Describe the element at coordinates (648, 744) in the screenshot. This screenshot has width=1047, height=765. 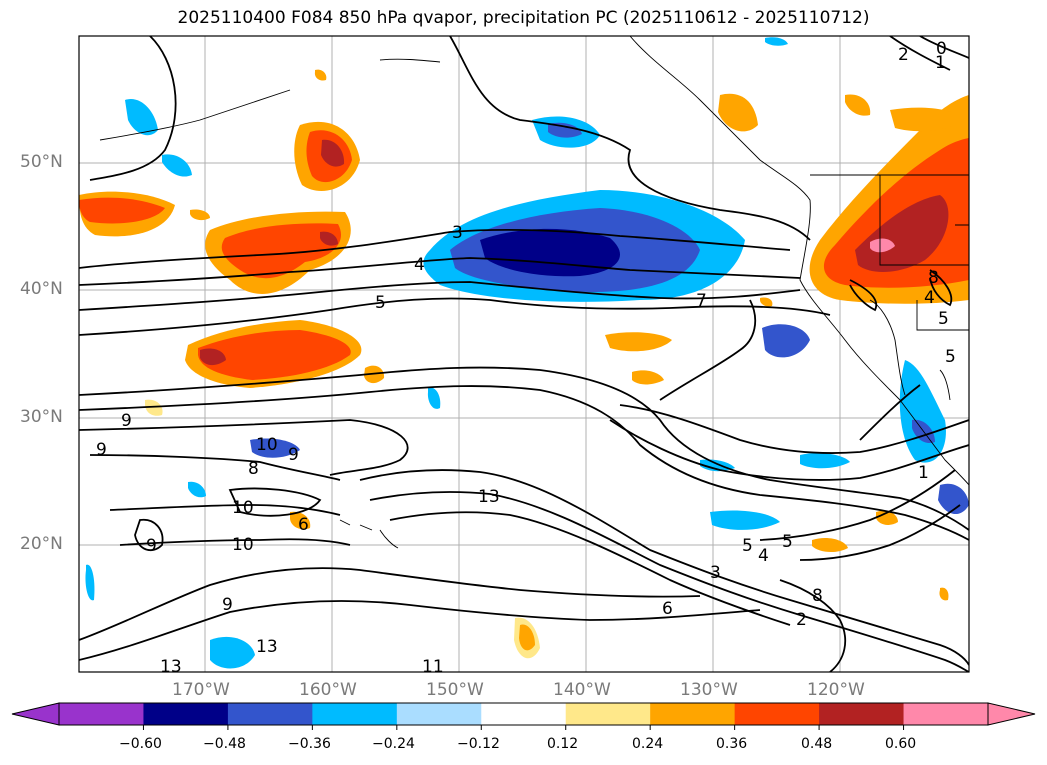
I see `colorbar-tick-label: 0.24` at that location.